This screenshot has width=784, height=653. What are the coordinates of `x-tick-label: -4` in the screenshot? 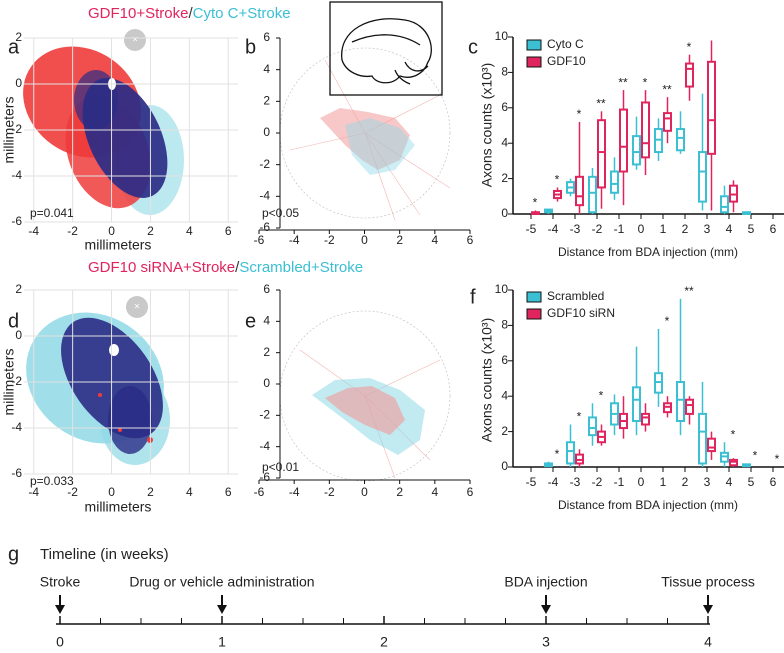 It's located at (33, 492).